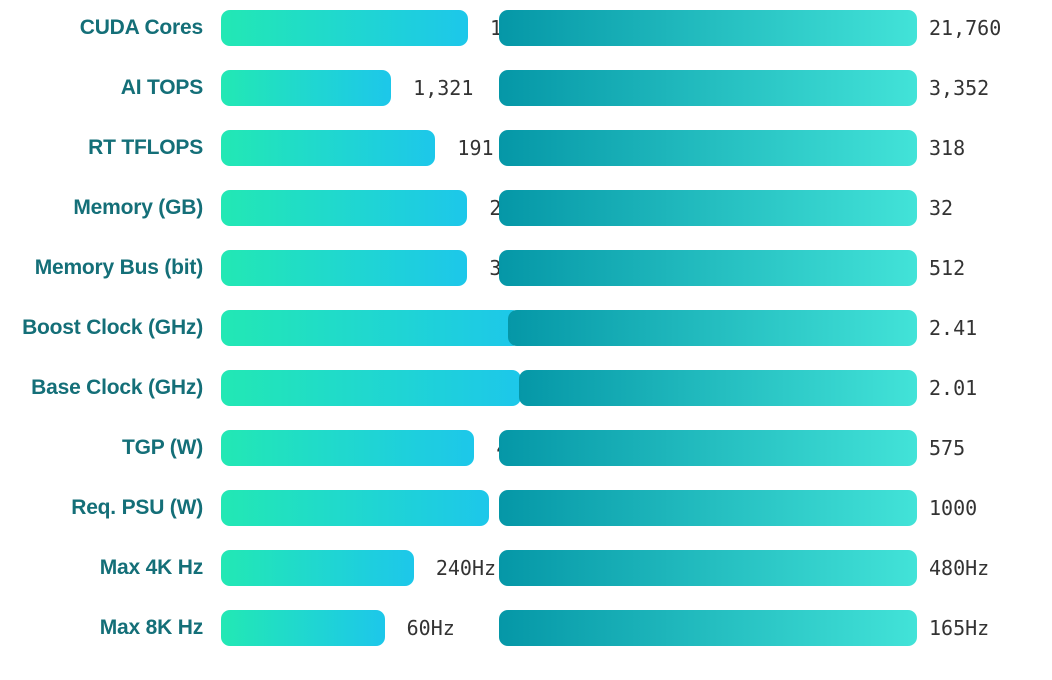 Image resolution: width=1052 pixels, height=680 pixels. Describe the element at coordinates (953, 328) in the screenshot. I see `value-label-b: 2.41` at that location.